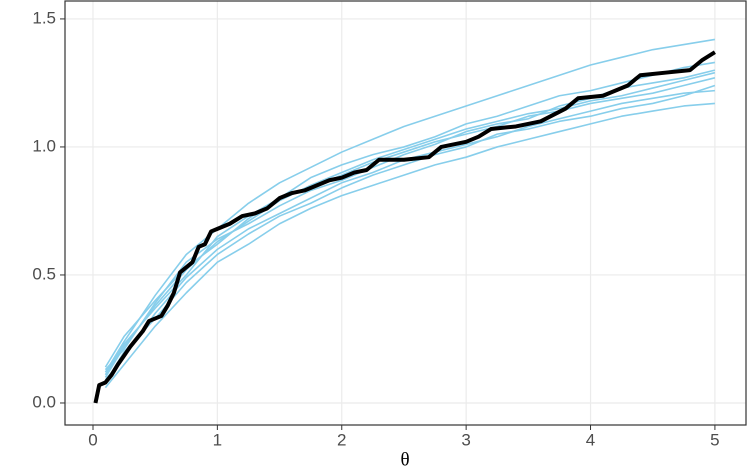 Image resolution: width=747 pixels, height=476 pixels. I want to click on y-tick-label: 0.0, so click(44, 401).